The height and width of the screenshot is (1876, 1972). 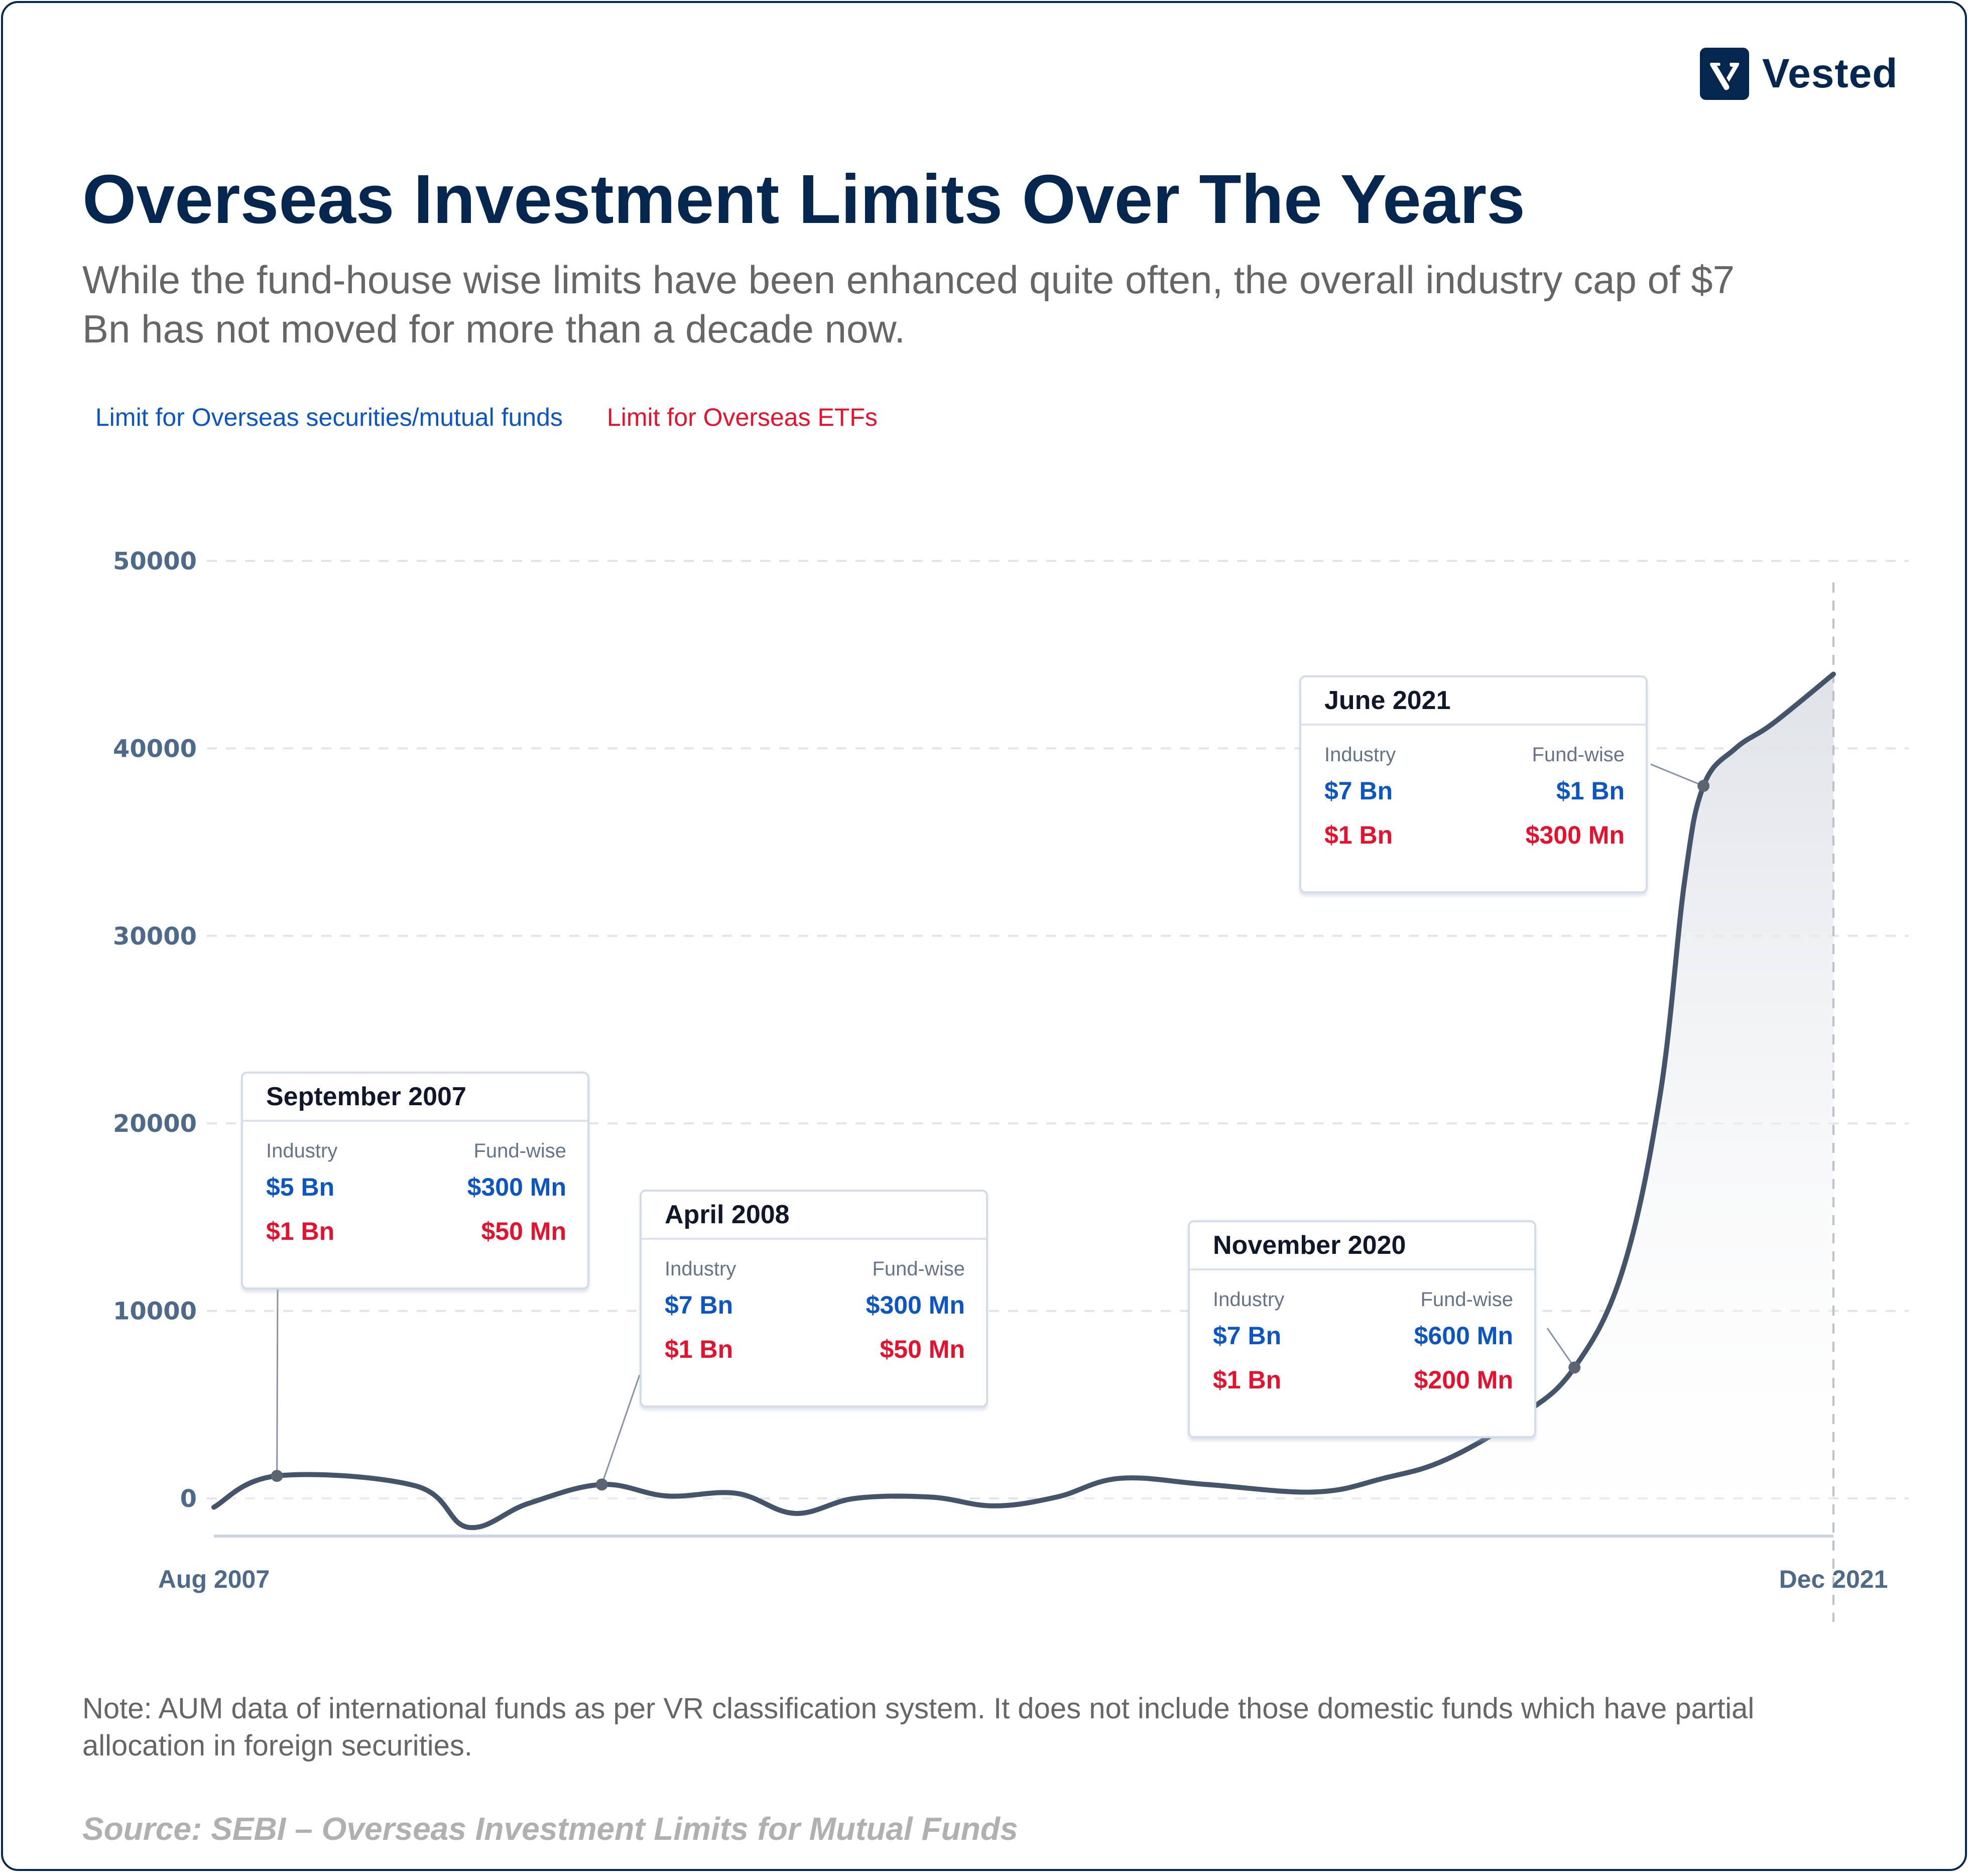 What do you see at coordinates (1590, 791) in the screenshot?
I see `securities-fundwise-value: $1 Bn` at bounding box center [1590, 791].